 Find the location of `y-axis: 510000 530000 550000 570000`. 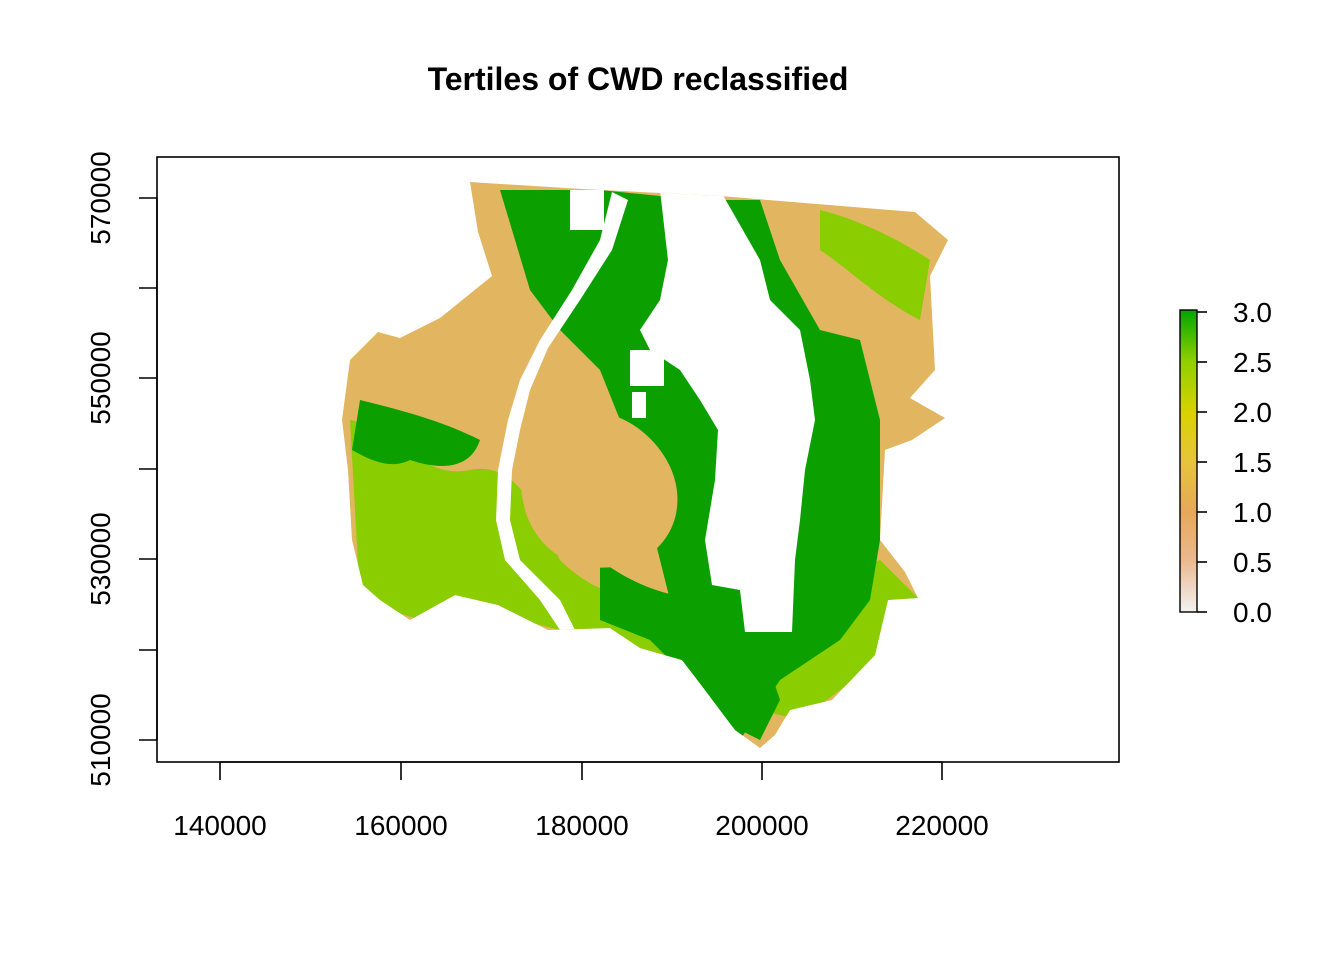

y-axis: 510000 530000 550000 570000 is located at coordinates (121, 469).